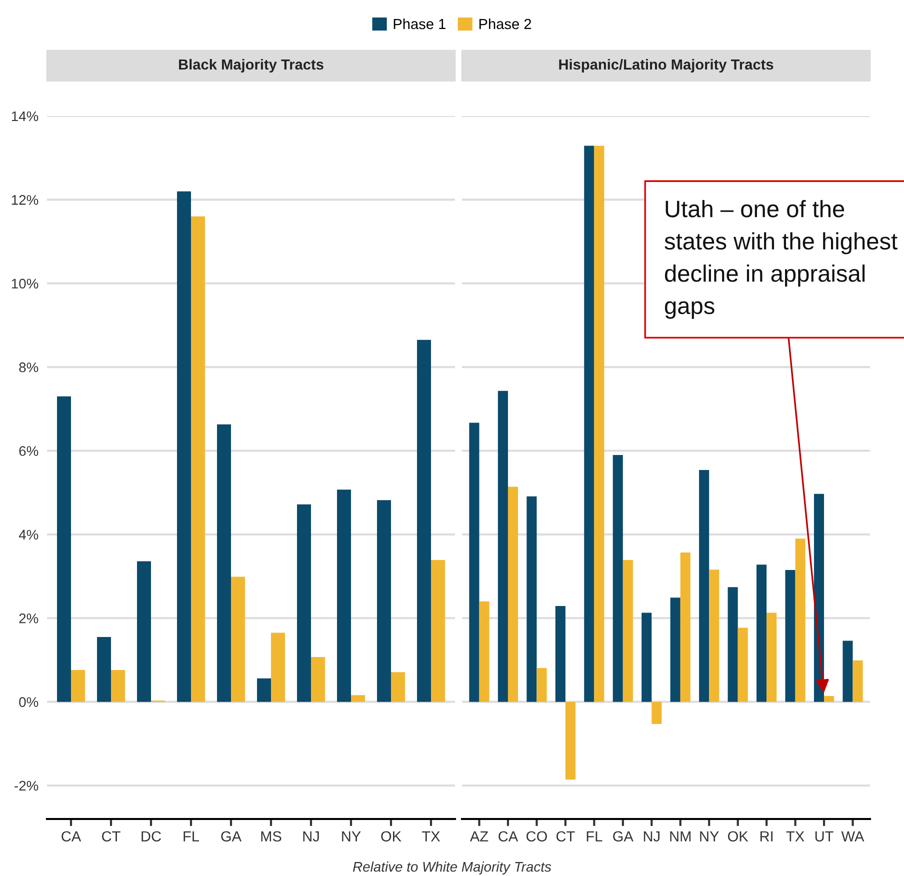  I want to click on y-tick-label: 12%, so click(25, 200).